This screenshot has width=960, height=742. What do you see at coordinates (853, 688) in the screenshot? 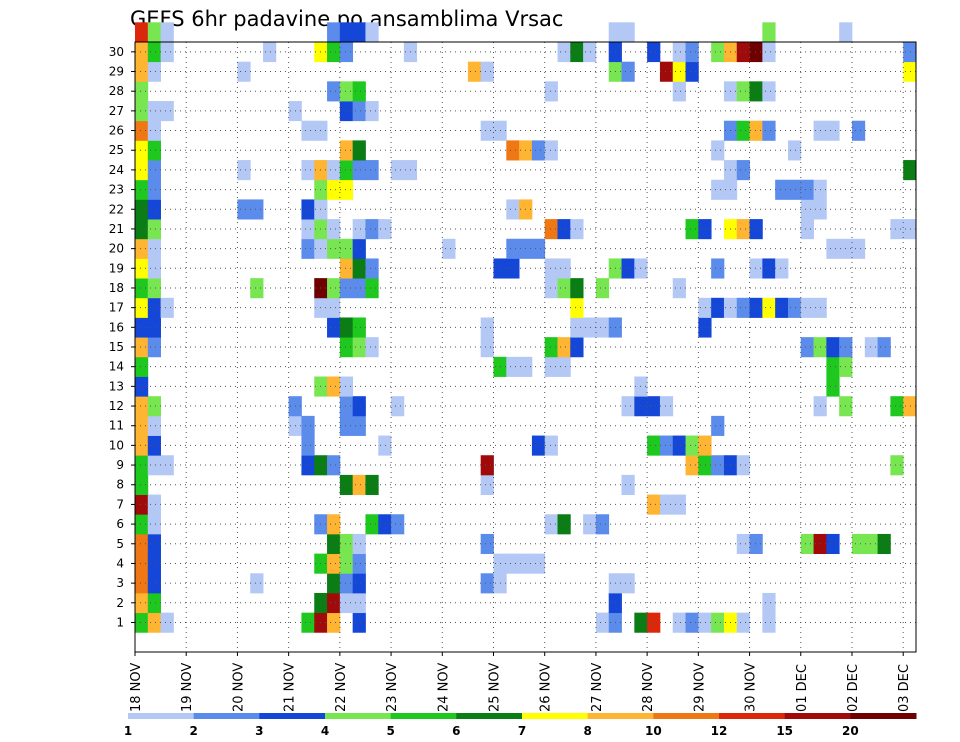
I see `x-tick-label: 02 DEC` at bounding box center [853, 688].